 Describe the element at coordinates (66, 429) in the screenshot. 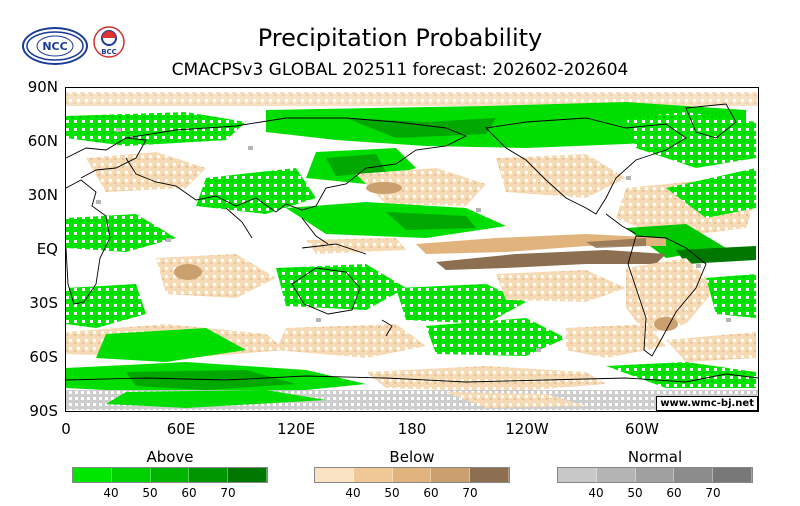

I see `lon-label-0: 0` at that location.